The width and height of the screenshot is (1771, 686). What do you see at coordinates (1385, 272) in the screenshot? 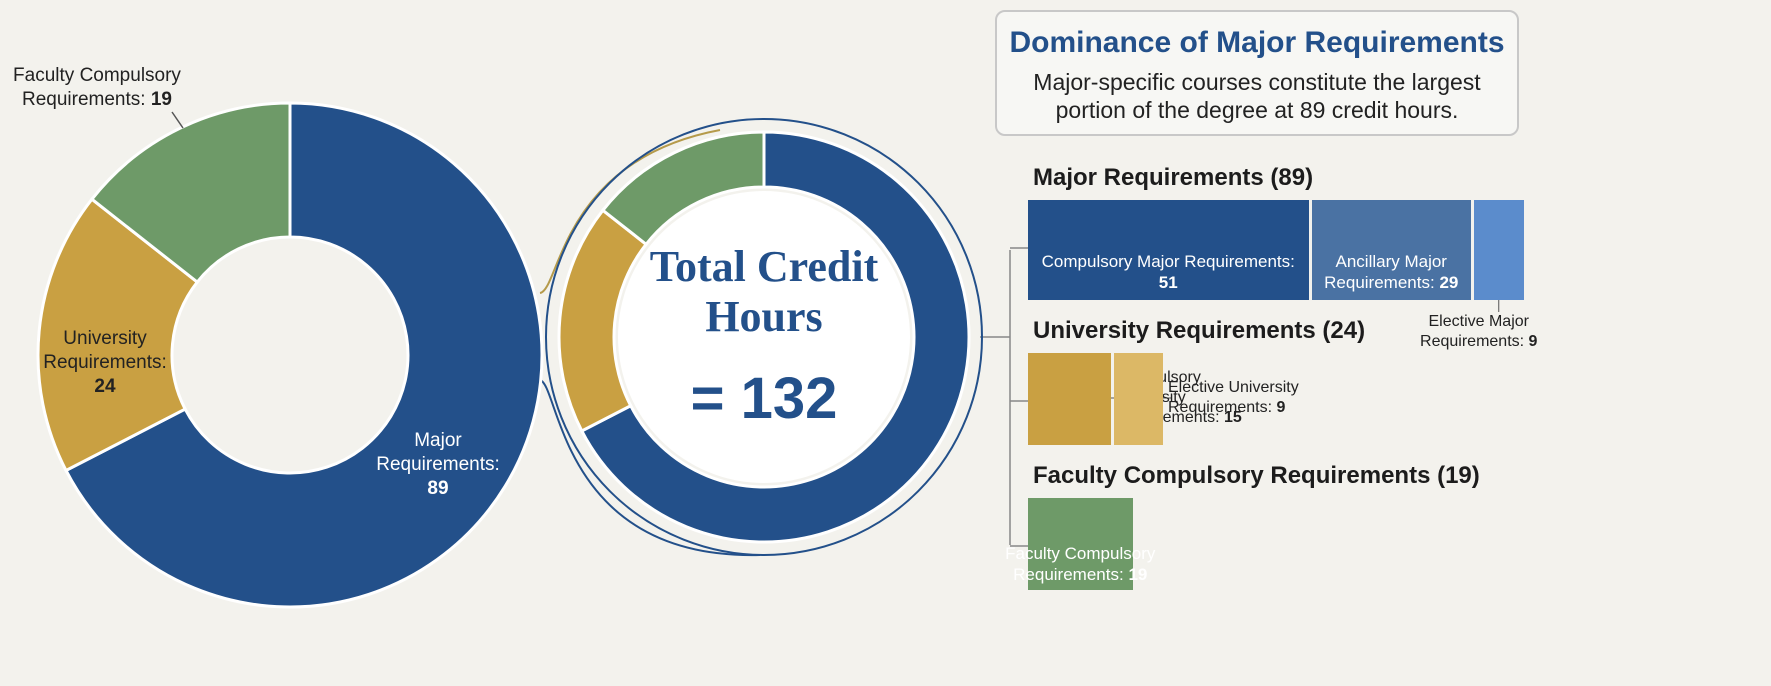
I see `cell-name: Ancillary Major Requirements:` at bounding box center [1385, 272].